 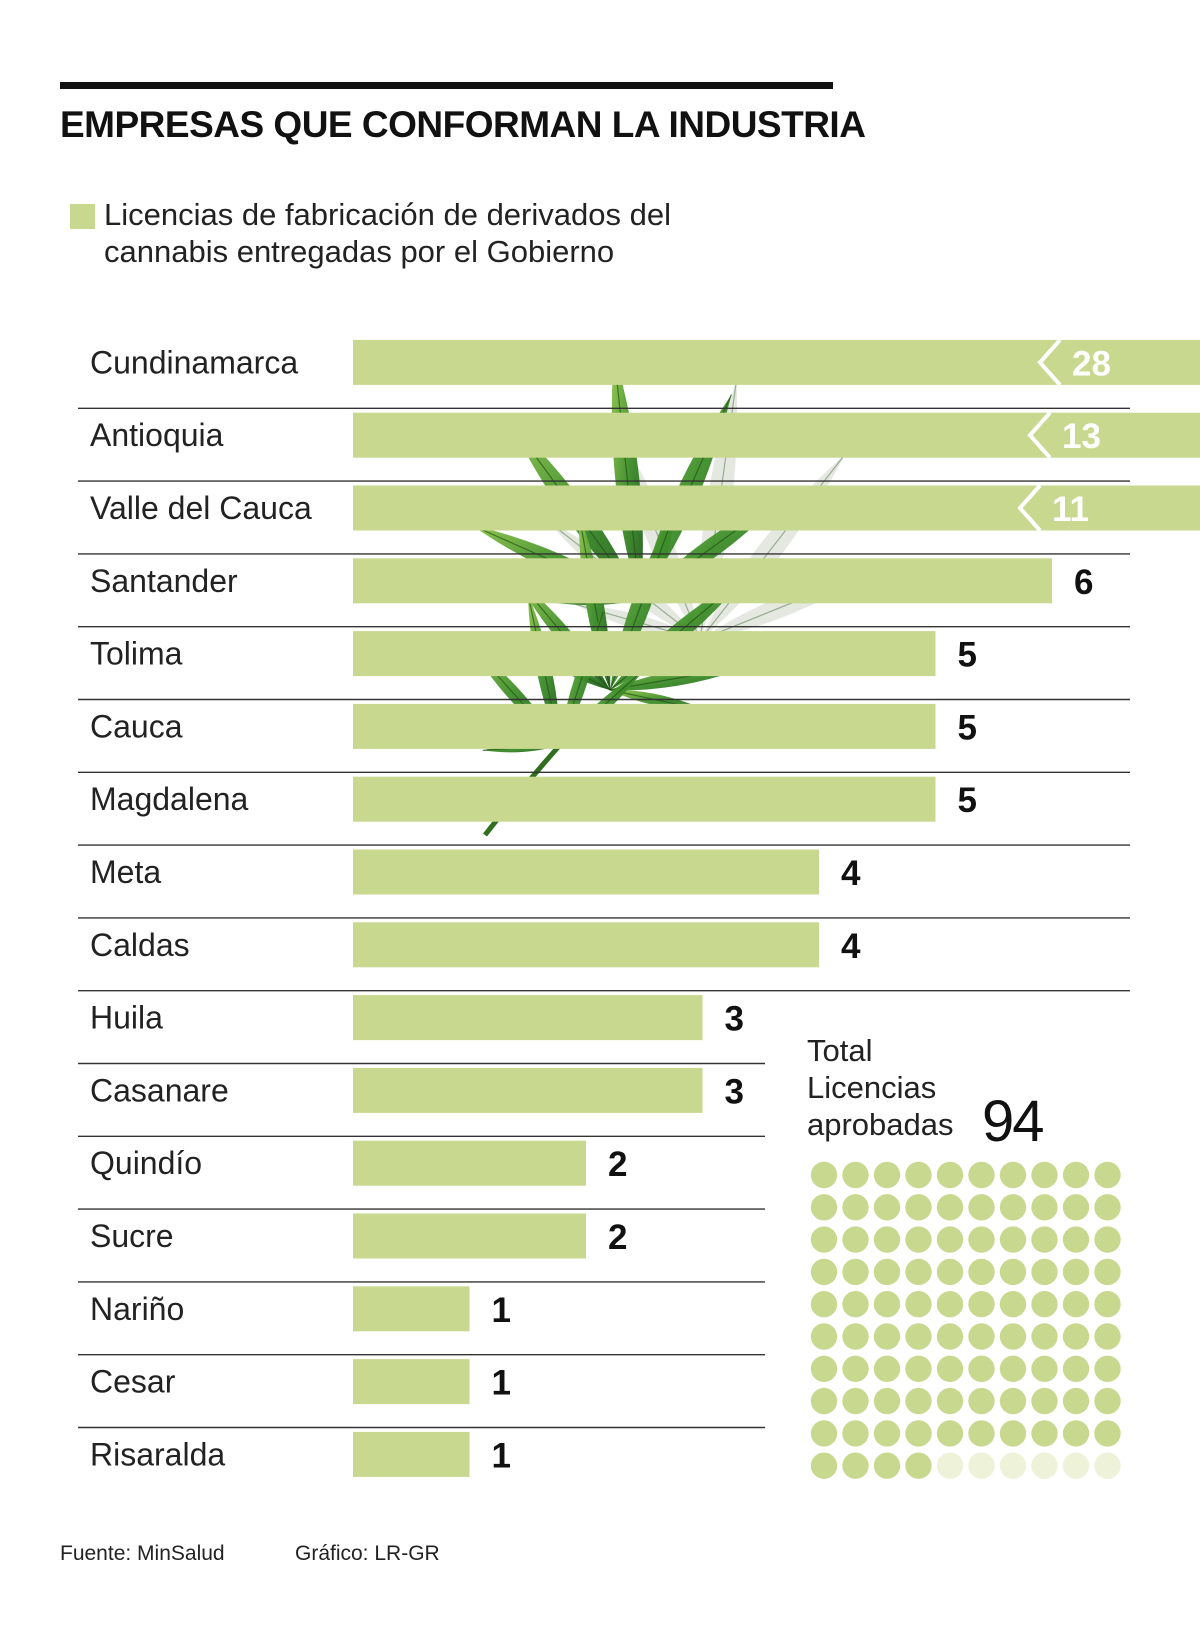 What do you see at coordinates (157, 1454) in the screenshot?
I see `bar-category-label: Risaralda` at bounding box center [157, 1454].